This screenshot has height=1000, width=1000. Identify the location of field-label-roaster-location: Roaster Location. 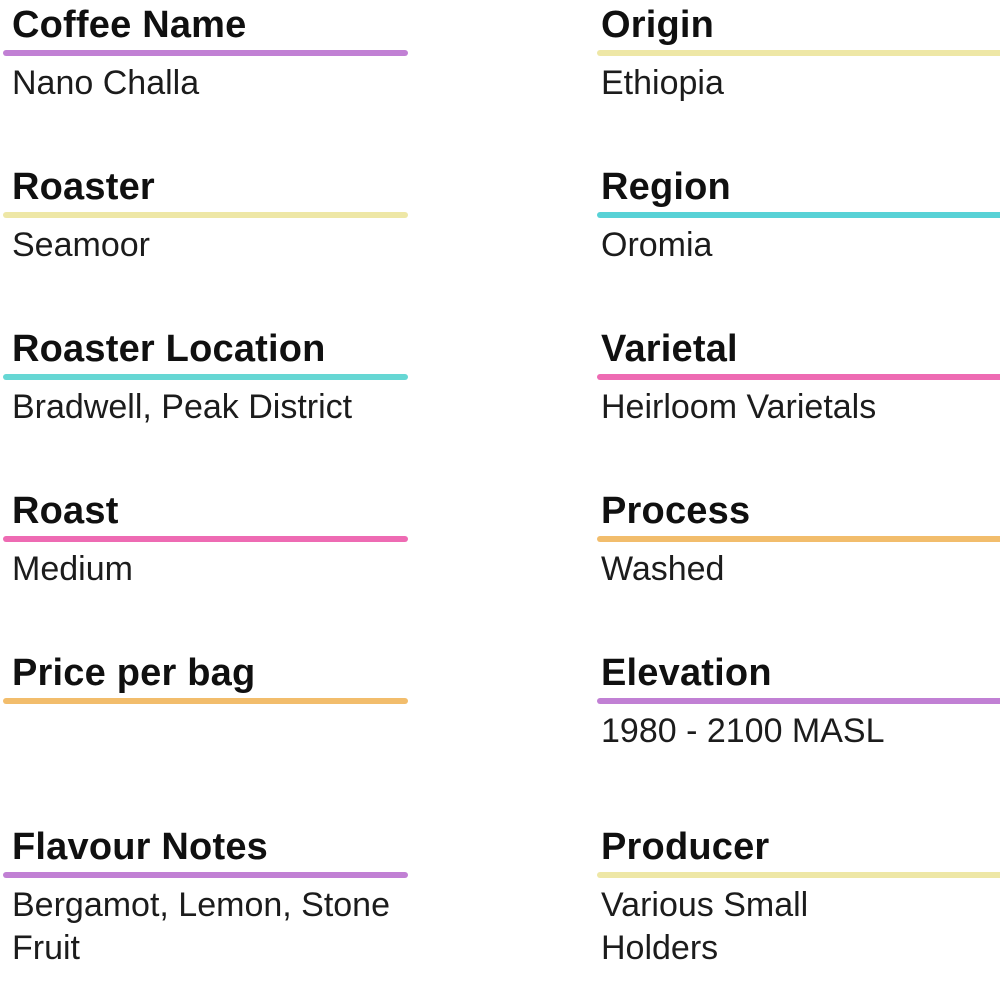
(169, 349).